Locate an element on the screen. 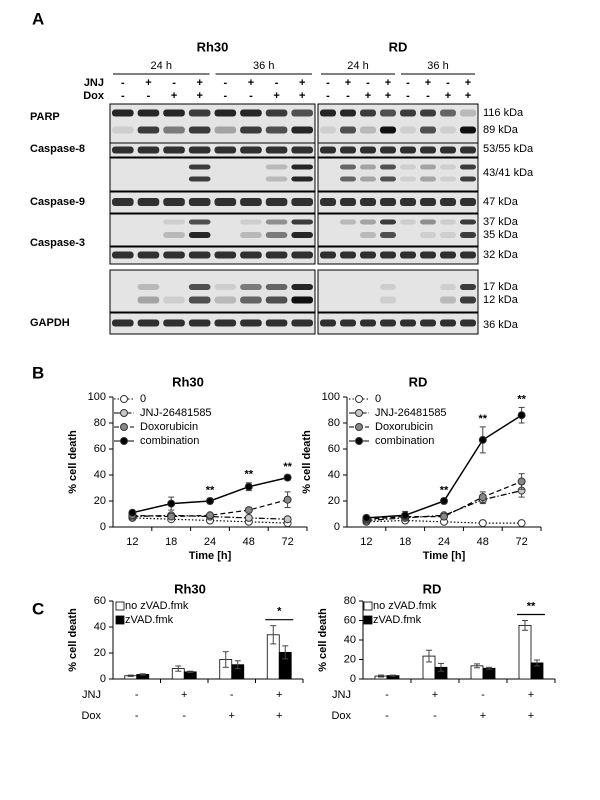 The width and height of the screenshot is (600, 800). legend-swatch is located at coordinates (368, 606).